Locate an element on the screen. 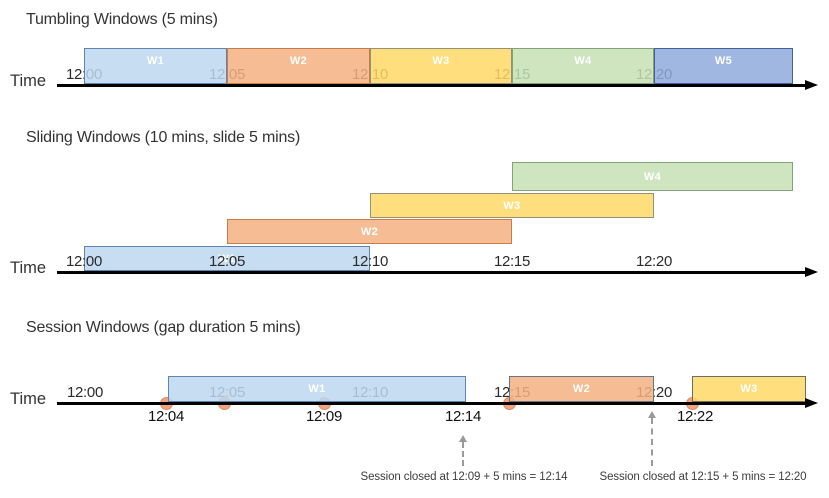 This screenshot has width=829, height=498. event-time-label: 12:22 is located at coordinates (695, 416).